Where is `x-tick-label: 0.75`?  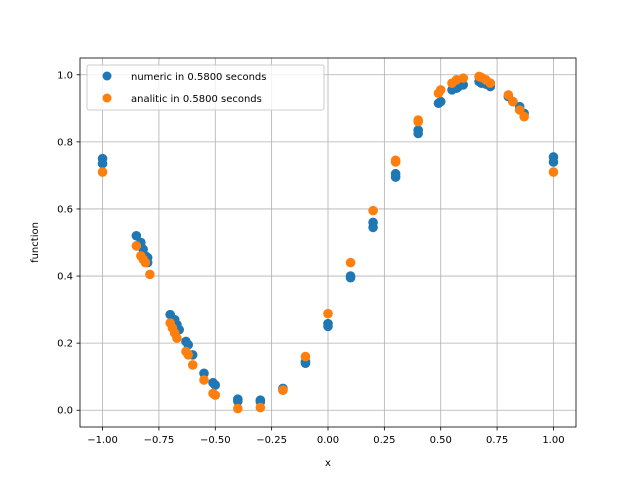 x-tick-label: 0.75 is located at coordinates (497, 440).